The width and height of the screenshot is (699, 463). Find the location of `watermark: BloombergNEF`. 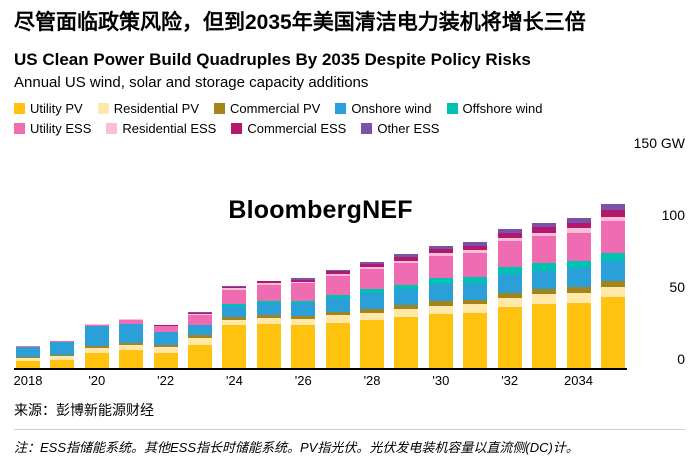

watermark: BloombergNEF is located at coordinates (320, 210).